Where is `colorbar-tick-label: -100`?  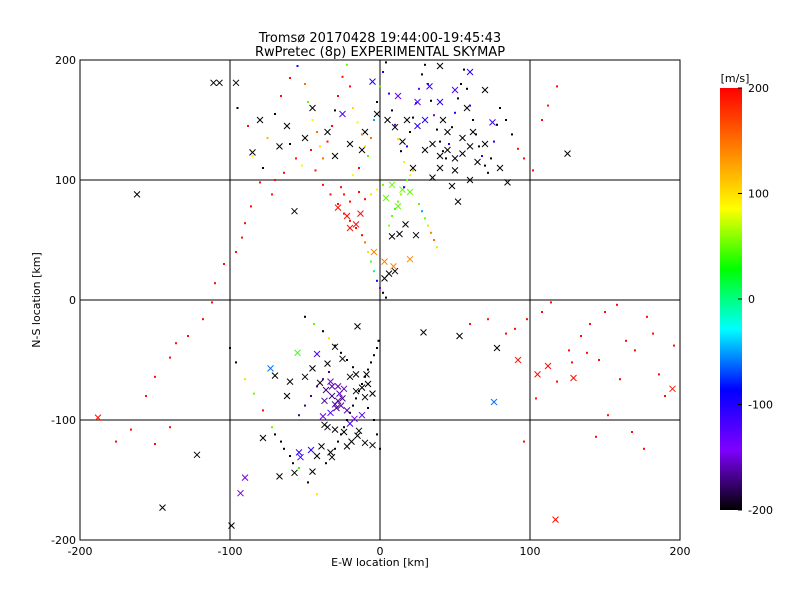
colorbar-tick-label: -100 is located at coordinates (760, 405).